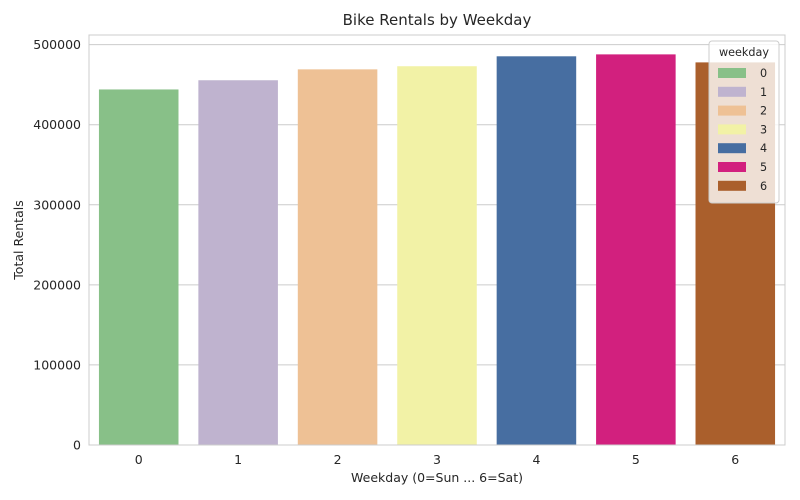 This screenshot has width=800, height=500. I want to click on x-tick-label: 2, so click(338, 459).